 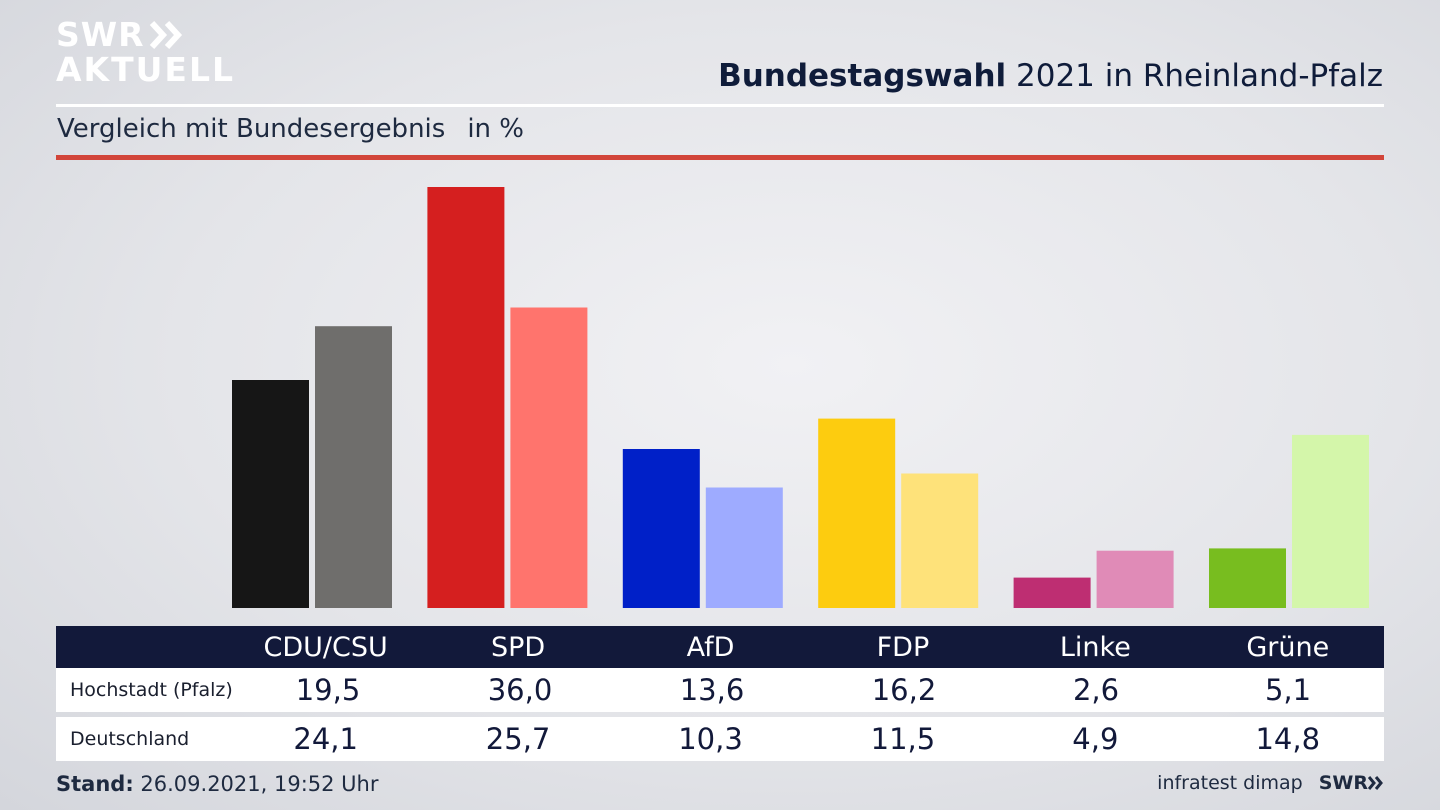 I want to click on title-rest: 2021 in Rheinland-Pfalz, so click(x=1194, y=76).